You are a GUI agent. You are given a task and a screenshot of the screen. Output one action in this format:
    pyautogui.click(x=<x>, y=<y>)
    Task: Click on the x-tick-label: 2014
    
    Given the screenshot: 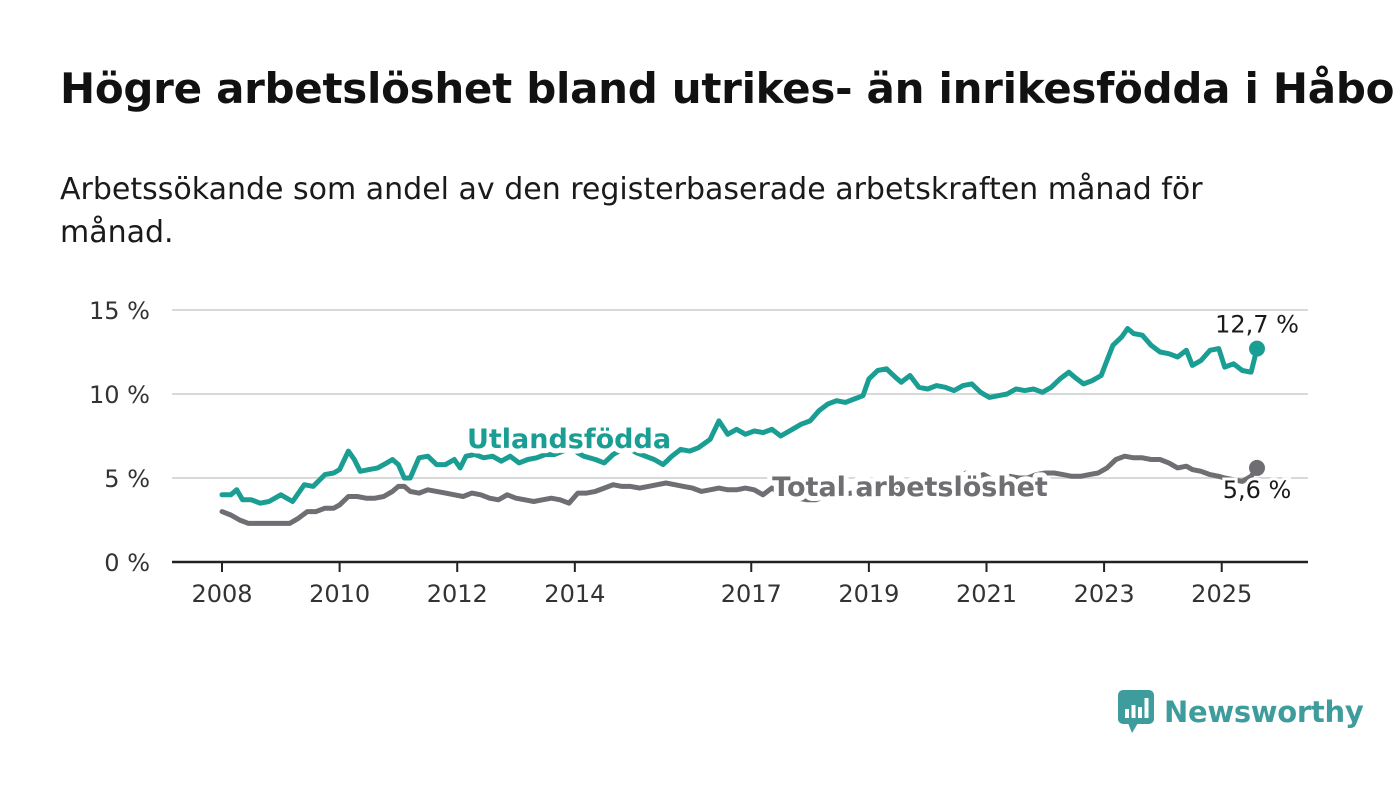 What is the action you would take?
    pyautogui.click(x=574, y=594)
    